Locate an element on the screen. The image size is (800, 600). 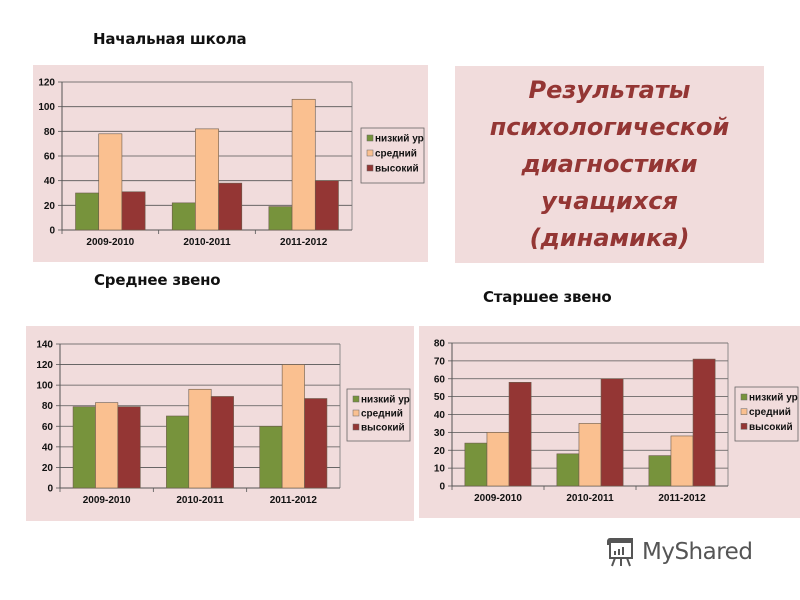
title-line-3: диагностики is located at coordinates (609, 164).